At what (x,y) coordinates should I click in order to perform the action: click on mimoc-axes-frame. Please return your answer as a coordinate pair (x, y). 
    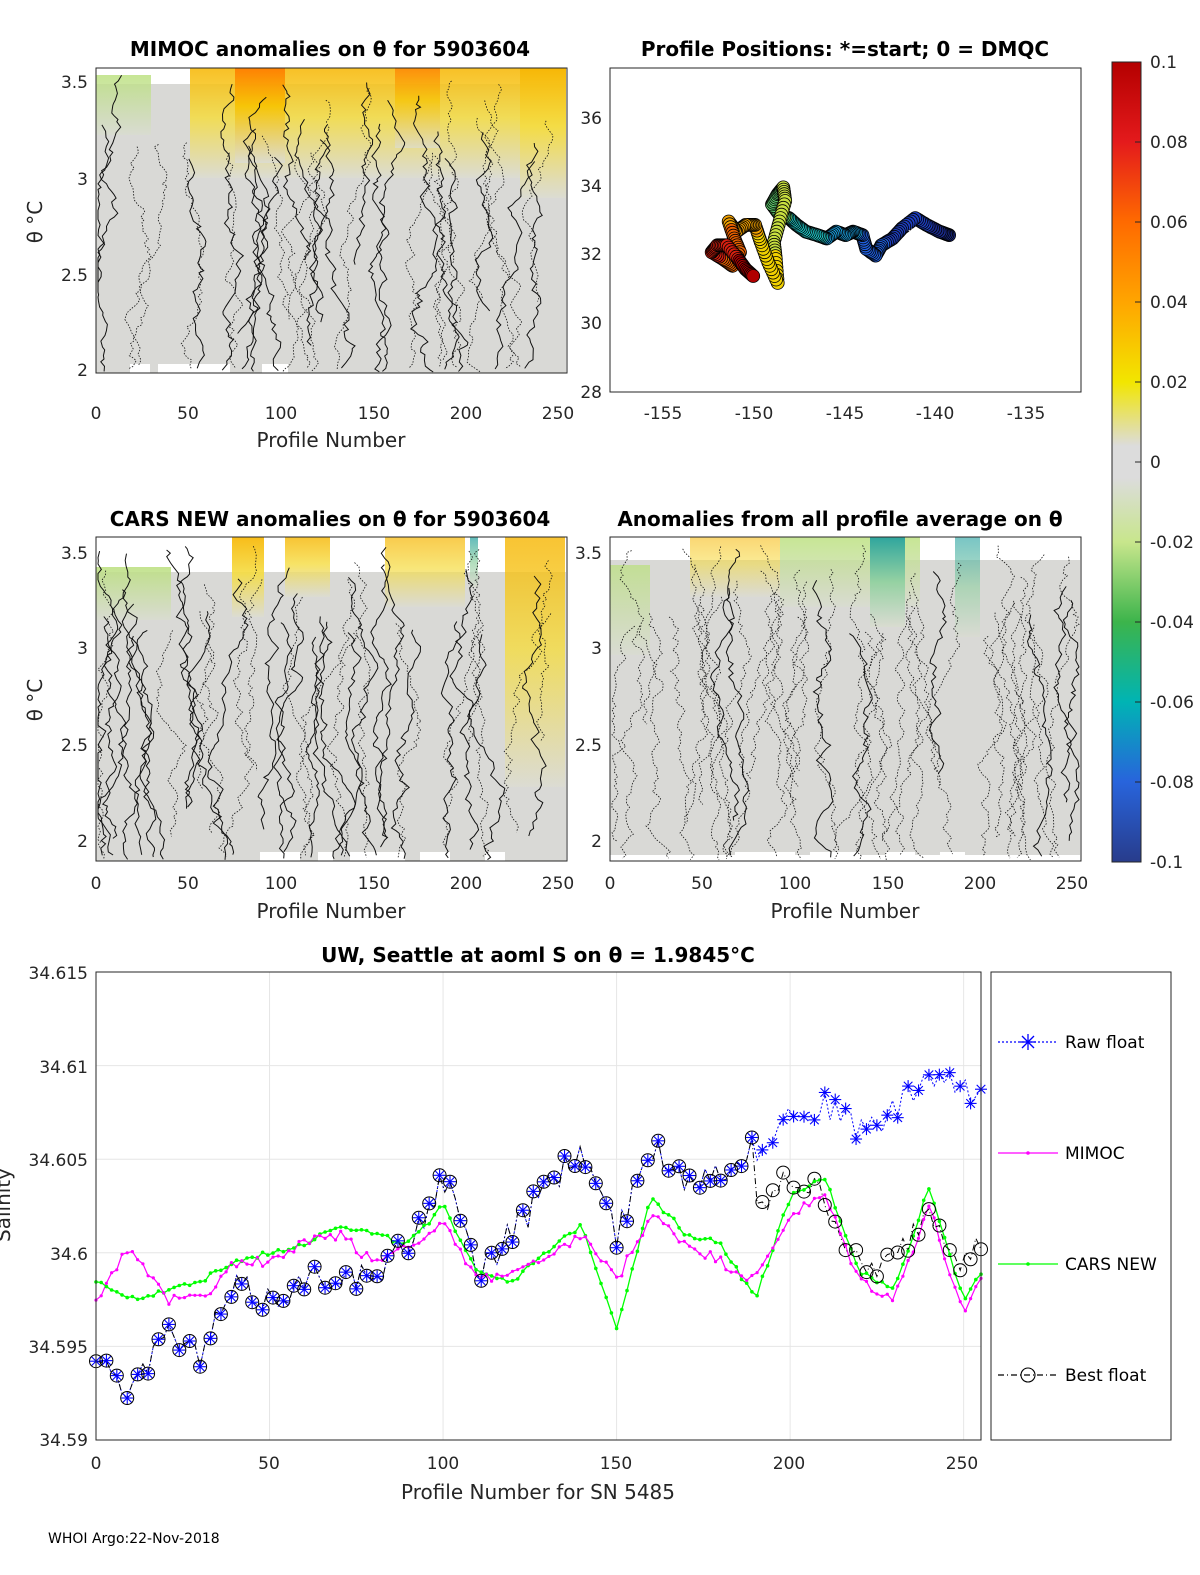
    Looking at the image, I should click on (331, 220).